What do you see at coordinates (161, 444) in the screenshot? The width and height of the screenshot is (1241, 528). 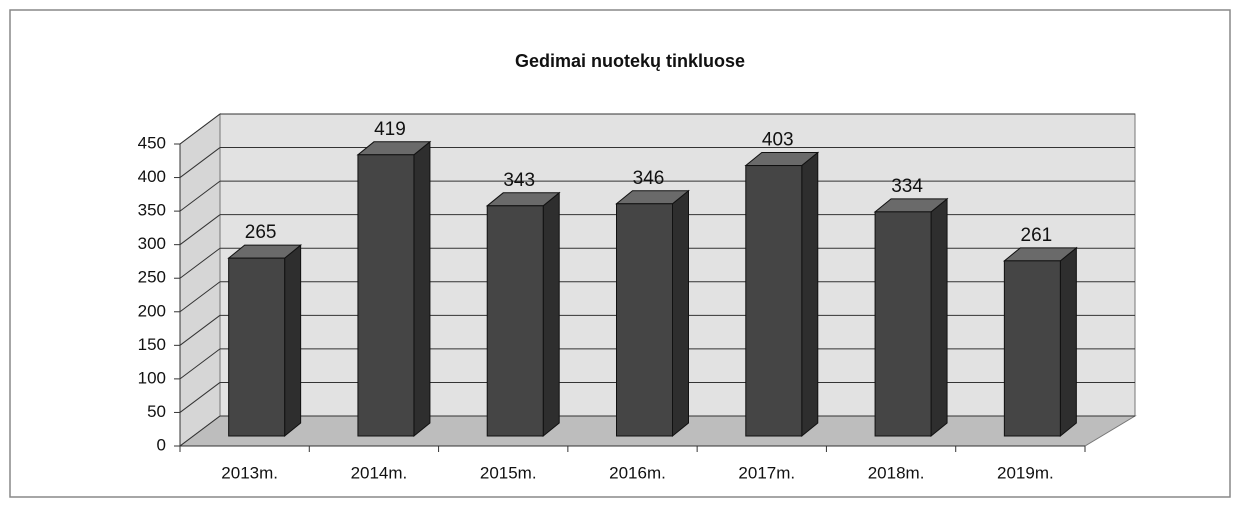 I see `y-tick-label: 0` at bounding box center [161, 444].